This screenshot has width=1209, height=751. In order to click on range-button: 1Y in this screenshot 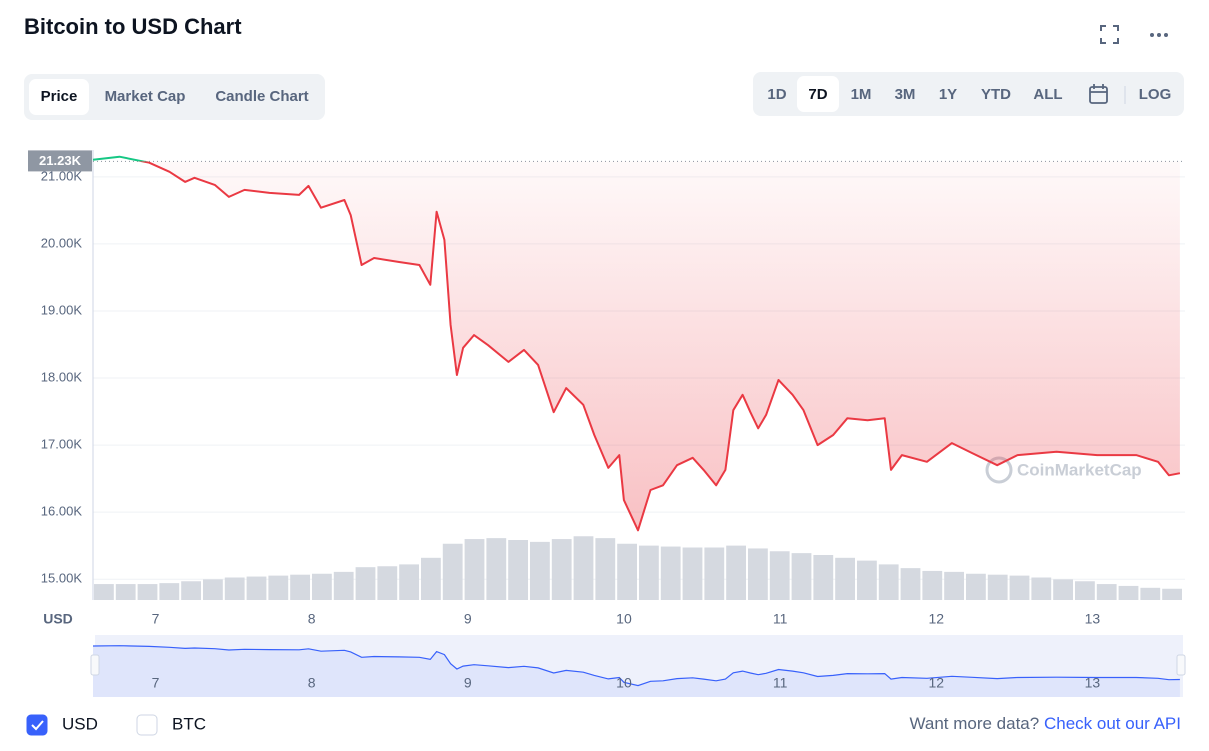, I will do `click(948, 94)`.